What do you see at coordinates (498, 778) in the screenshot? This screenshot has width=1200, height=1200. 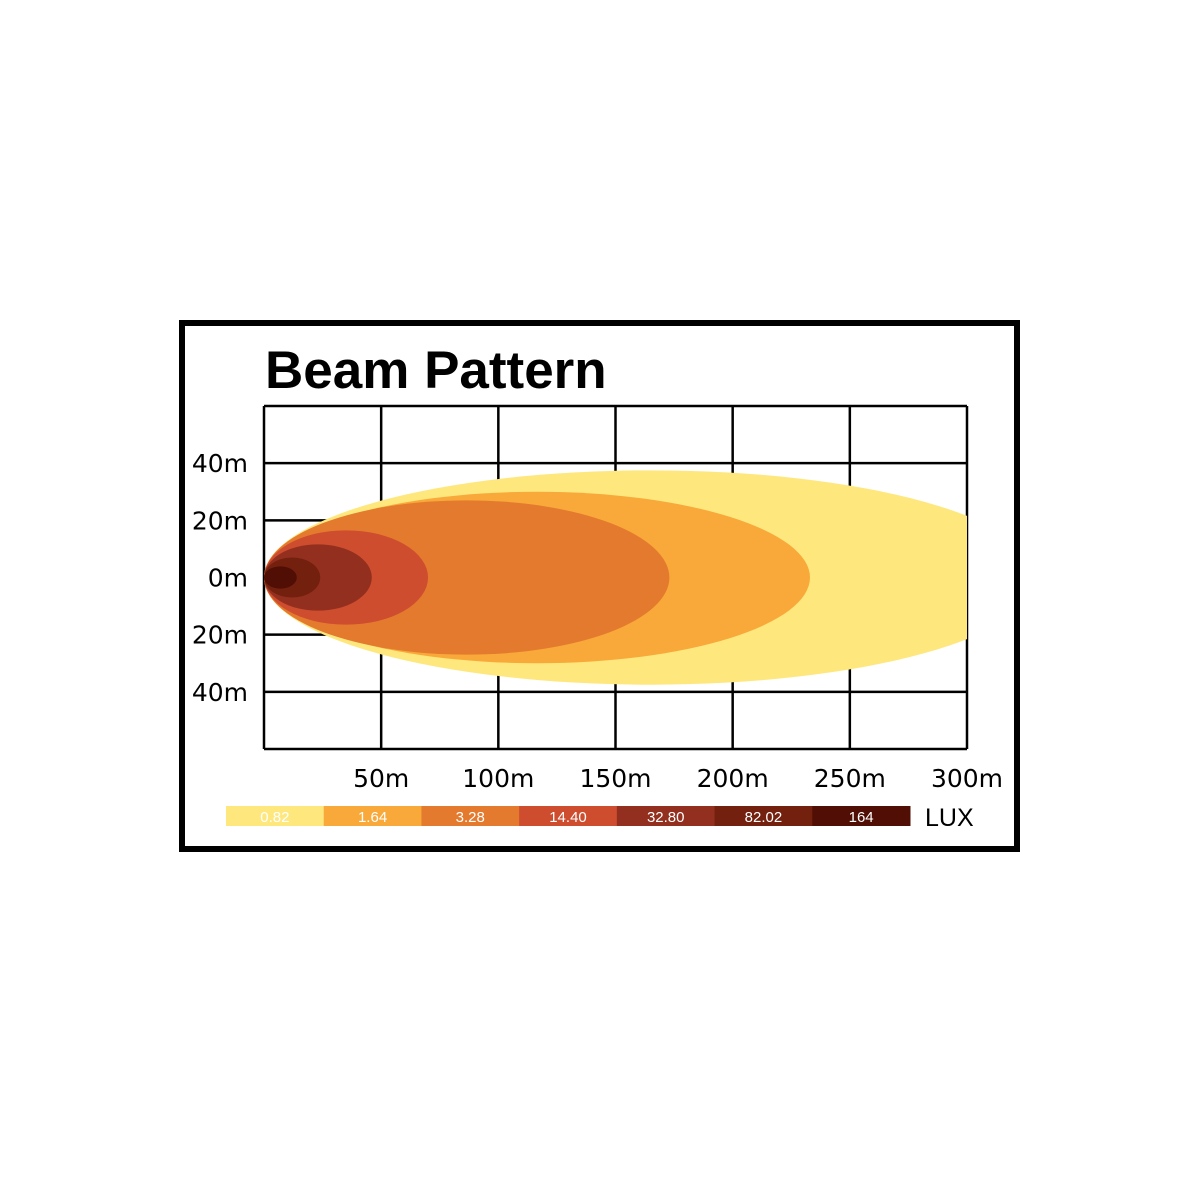 I see `x-tick-label: 100m` at bounding box center [498, 778].